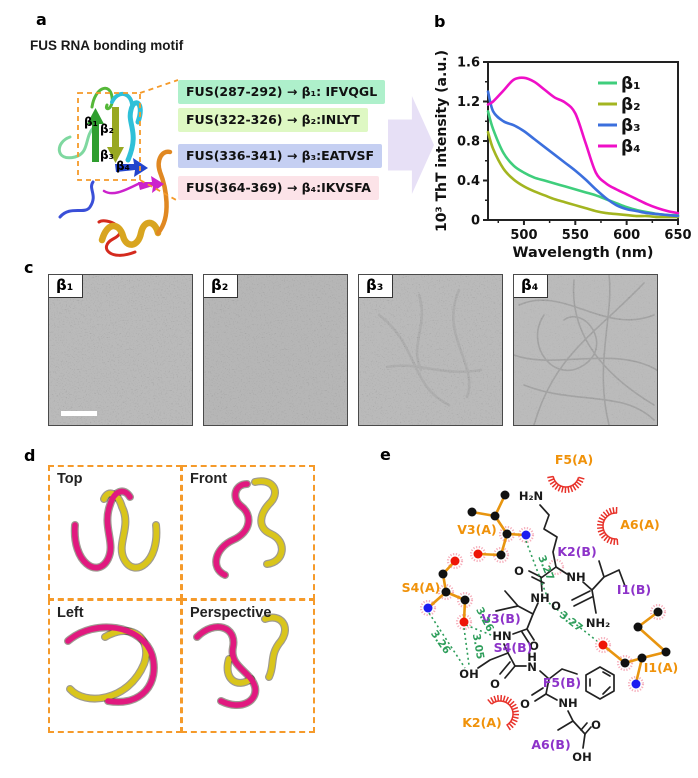  What do you see at coordinates (631, 126) in the screenshot?
I see `legend-label-β₃: β₃` at bounding box center [631, 126].